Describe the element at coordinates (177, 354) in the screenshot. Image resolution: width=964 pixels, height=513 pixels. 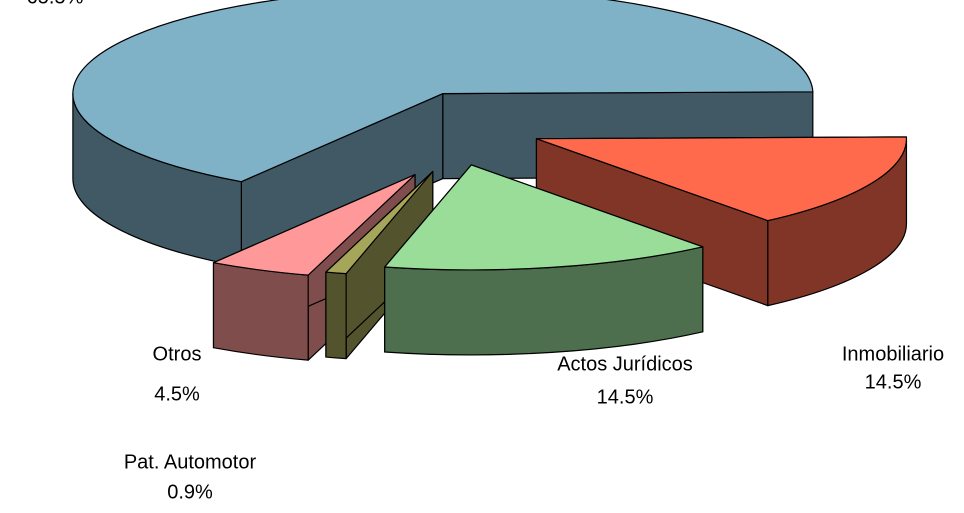
I see `slice-label: Otros` at that location.